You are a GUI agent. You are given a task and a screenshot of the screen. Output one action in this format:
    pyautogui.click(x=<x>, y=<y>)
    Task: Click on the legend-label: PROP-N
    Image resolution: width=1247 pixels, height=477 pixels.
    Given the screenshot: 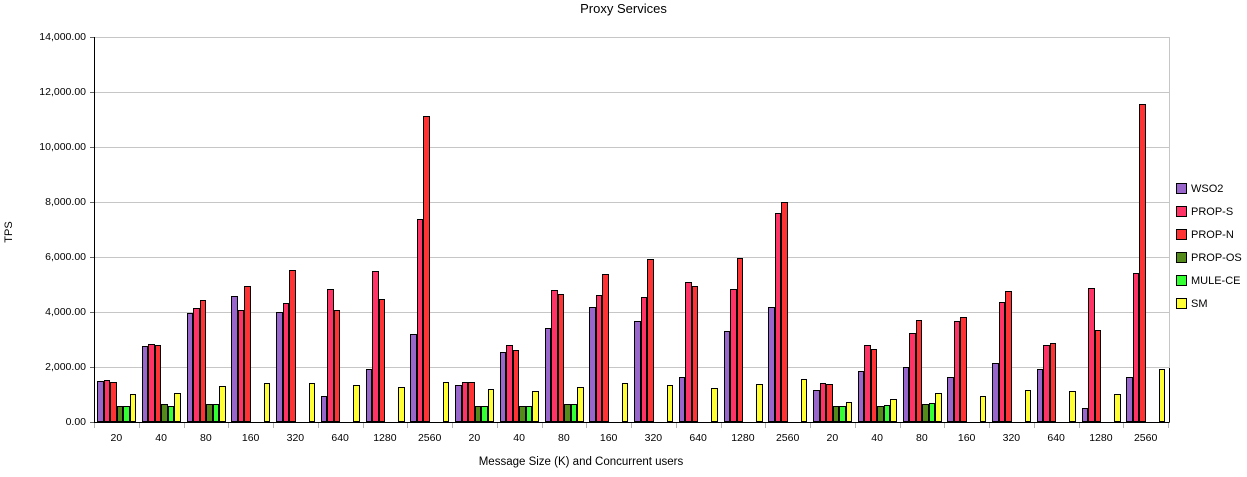 What is the action you would take?
    pyautogui.click(x=1212, y=234)
    